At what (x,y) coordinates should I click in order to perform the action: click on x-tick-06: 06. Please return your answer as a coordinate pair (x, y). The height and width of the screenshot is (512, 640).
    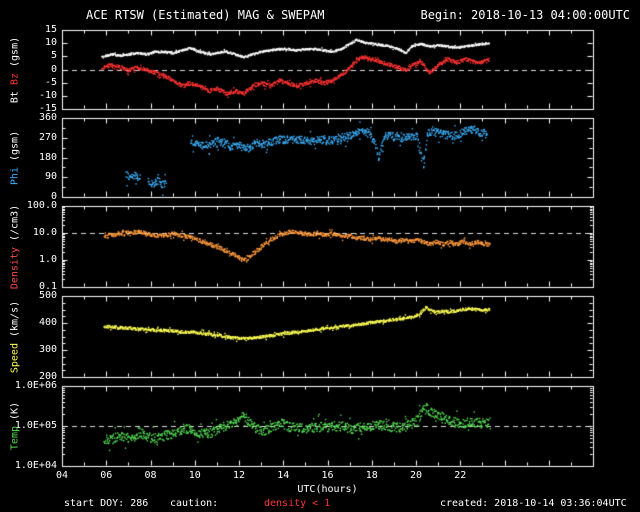
    Looking at the image, I should click on (106, 475).